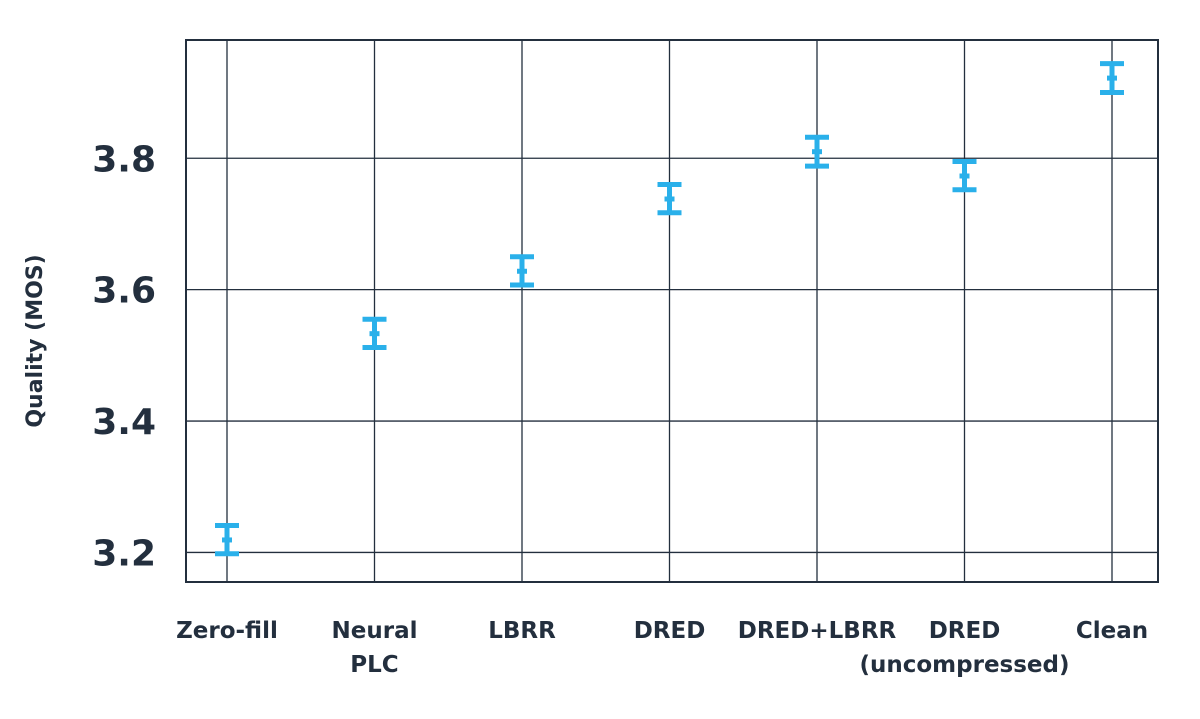 The image size is (1200, 719). What do you see at coordinates (374, 665) in the screenshot?
I see `x-tick-label-line: PLC` at bounding box center [374, 665].